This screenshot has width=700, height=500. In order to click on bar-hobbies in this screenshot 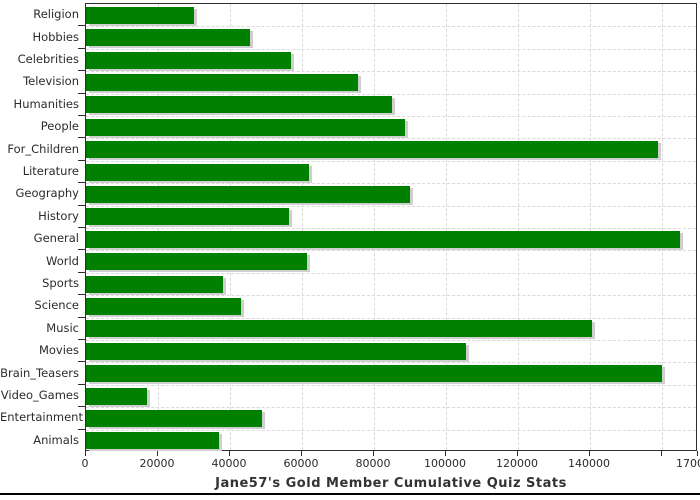, I will do `click(168, 38)`.